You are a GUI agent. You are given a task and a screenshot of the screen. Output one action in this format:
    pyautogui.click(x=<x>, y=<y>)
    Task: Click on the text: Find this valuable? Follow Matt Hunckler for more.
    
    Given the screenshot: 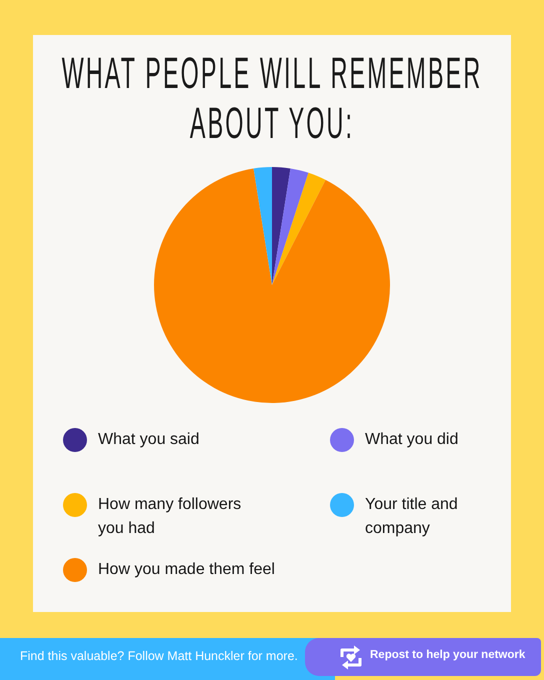 What is the action you would take?
    pyautogui.click(x=159, y=656)
    